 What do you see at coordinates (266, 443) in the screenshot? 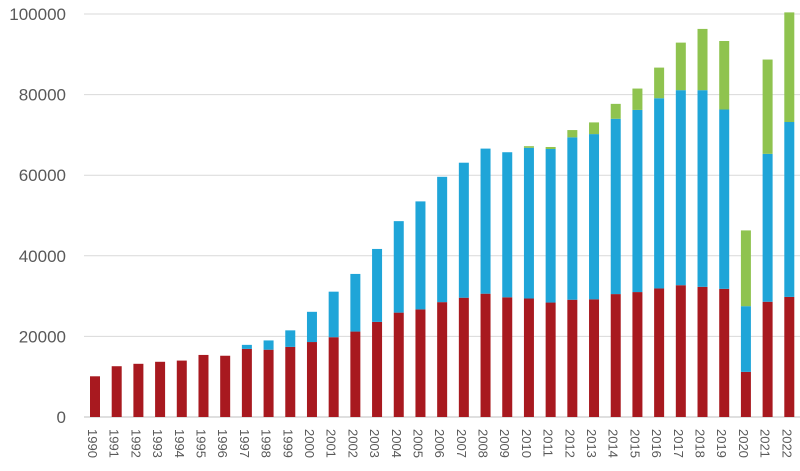
I see `x-tick-label: 1998` at bounding box center [266, 443].